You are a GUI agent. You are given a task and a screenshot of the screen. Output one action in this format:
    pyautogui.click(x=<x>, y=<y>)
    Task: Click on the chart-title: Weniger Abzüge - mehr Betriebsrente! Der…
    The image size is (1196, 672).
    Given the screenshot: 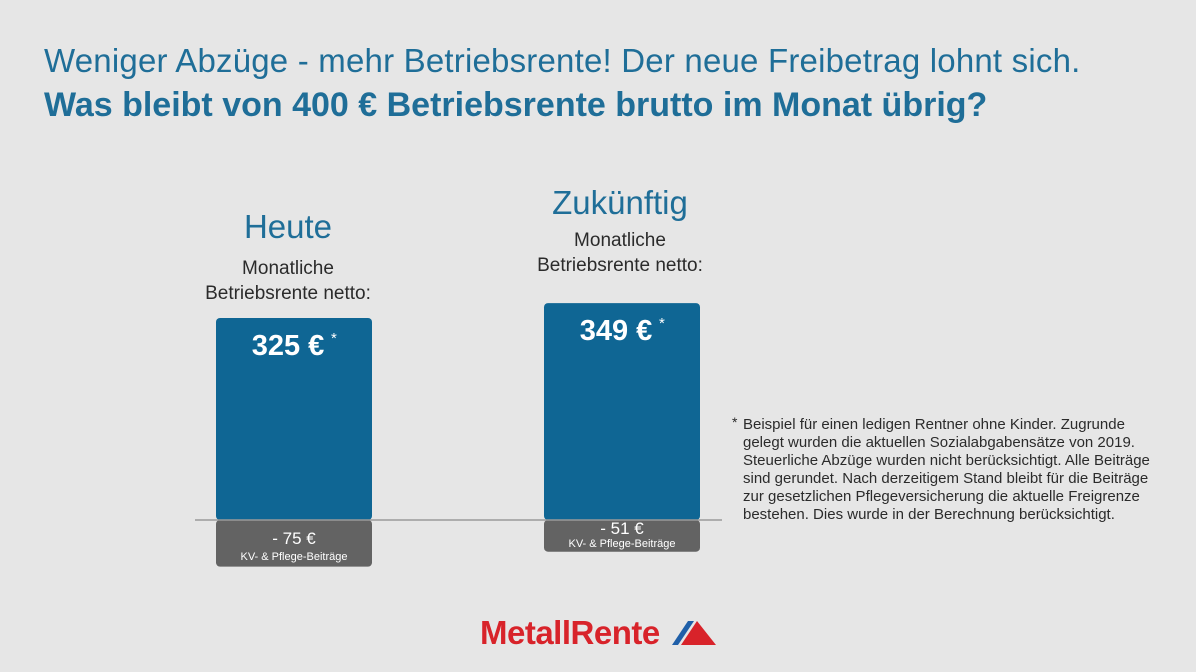 What is the action you would take?
    pyautogui.click(x=562, y=60)
    